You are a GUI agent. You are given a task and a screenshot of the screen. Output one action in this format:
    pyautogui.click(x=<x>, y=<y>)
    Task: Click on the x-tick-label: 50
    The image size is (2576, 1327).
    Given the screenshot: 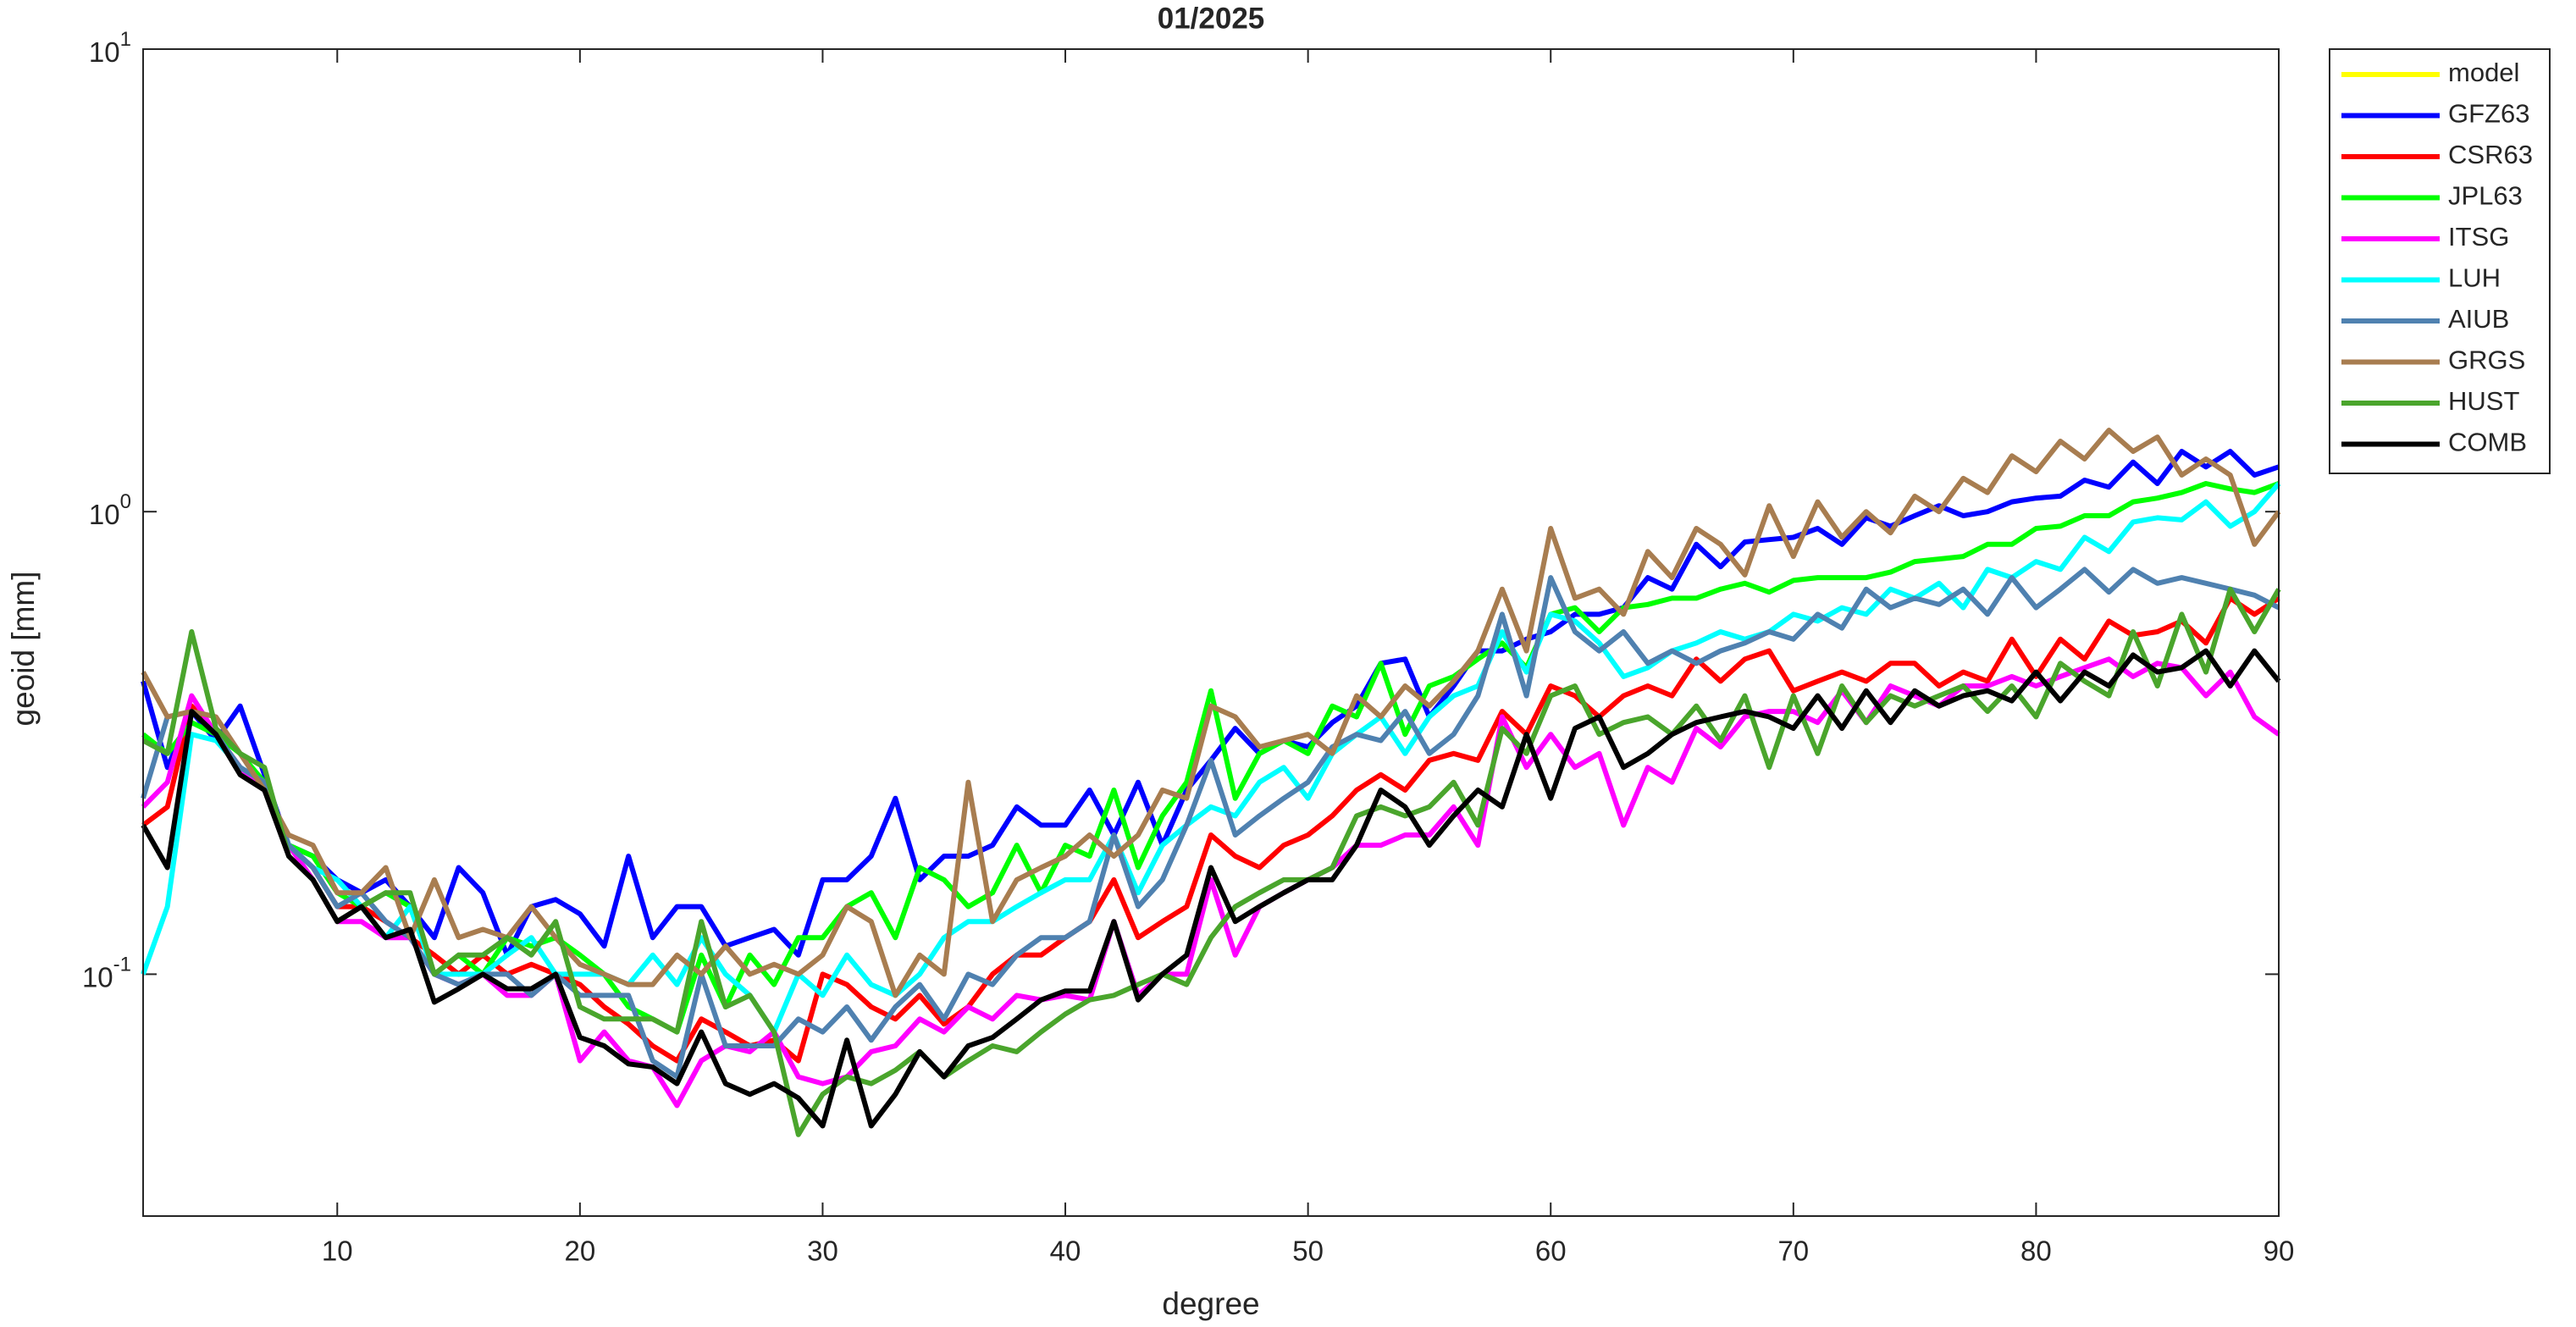 What is the action you would take?
    pyautogui.click(x=1308, y=1251)
    